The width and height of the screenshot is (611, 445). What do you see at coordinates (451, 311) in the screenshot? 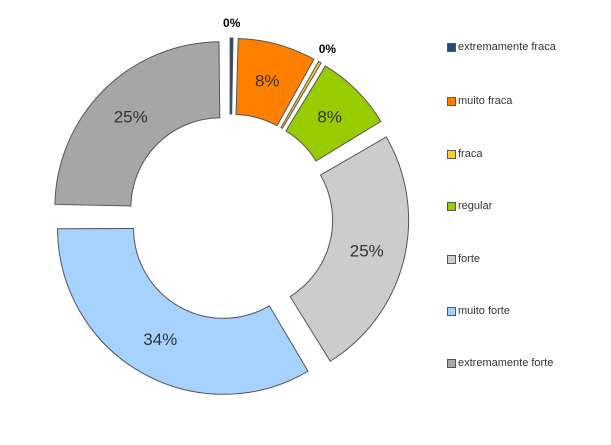
I see `legend-swatch-muito-forte` at bounding box center [451, 311].